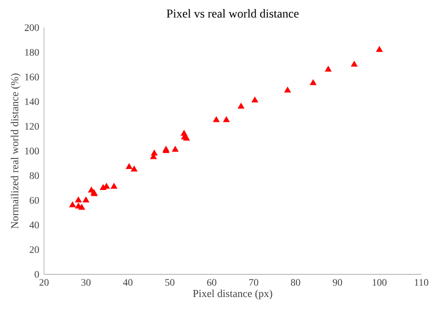 This screenshot has width=432, height=313. I want to click on y-tick-label: 200, so click(31, 28).